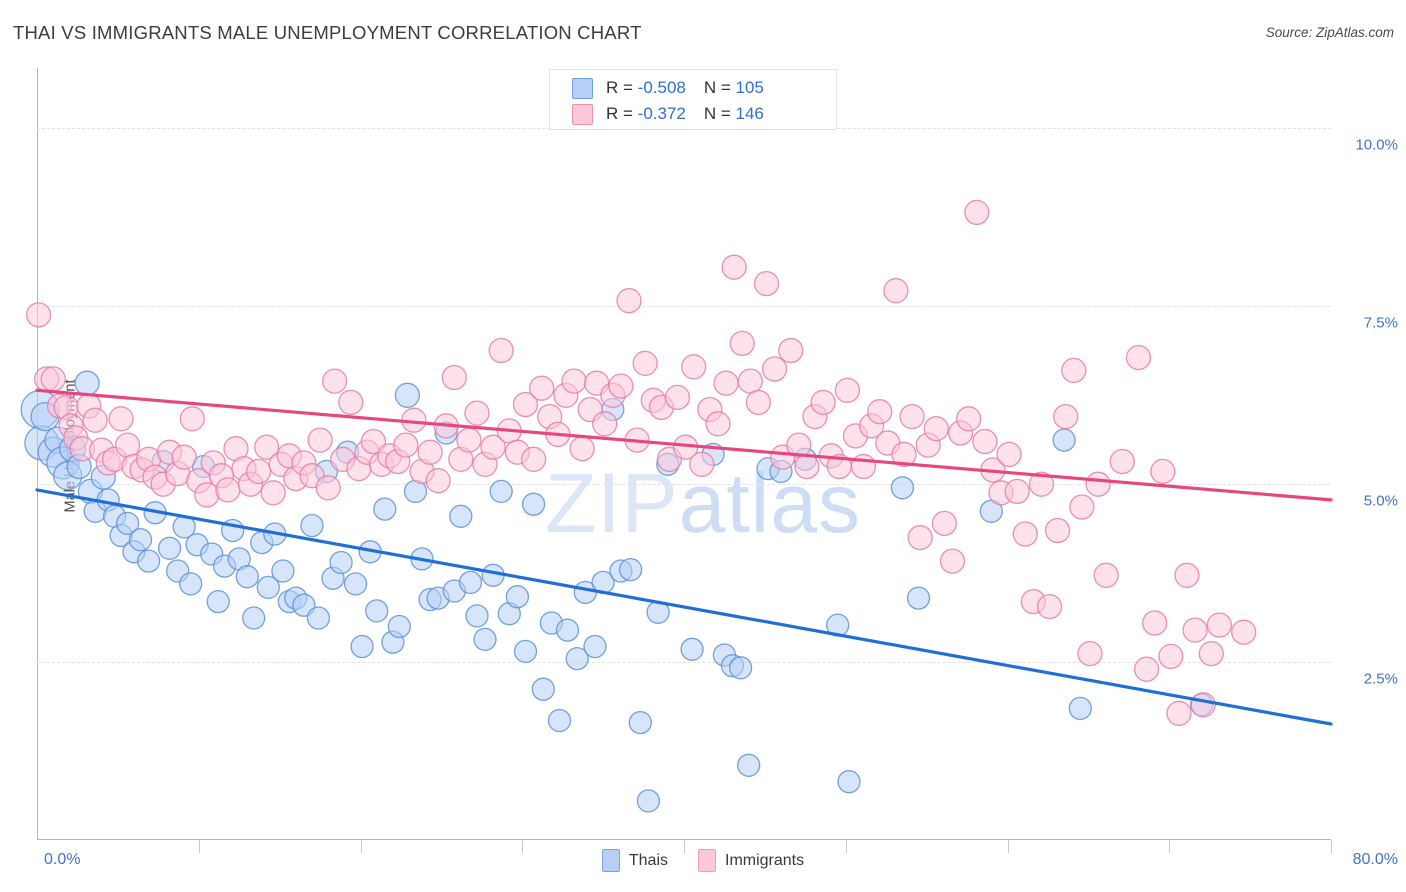 The width and height of the screenshot is (1406, 892). Describe the element at coordinates (582, 114) in the screenshot. I see `legend-swatch-immigrants` at that location.